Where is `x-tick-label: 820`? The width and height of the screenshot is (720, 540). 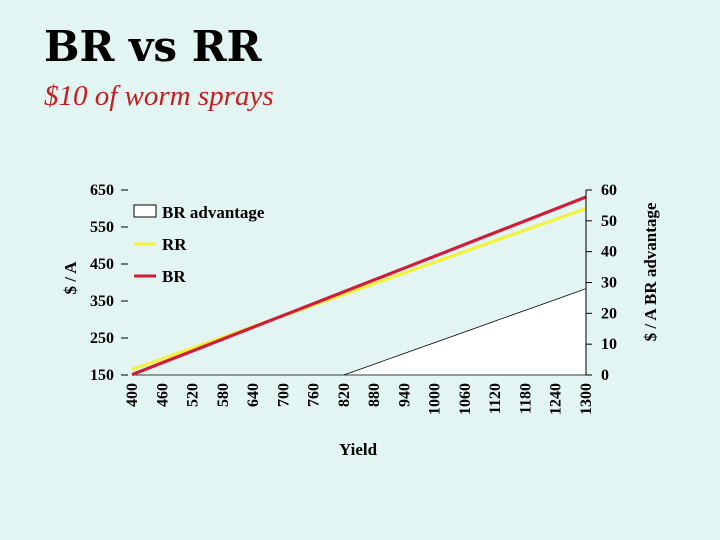
x-tick-label: 820 is located at coordinates (344, 395).